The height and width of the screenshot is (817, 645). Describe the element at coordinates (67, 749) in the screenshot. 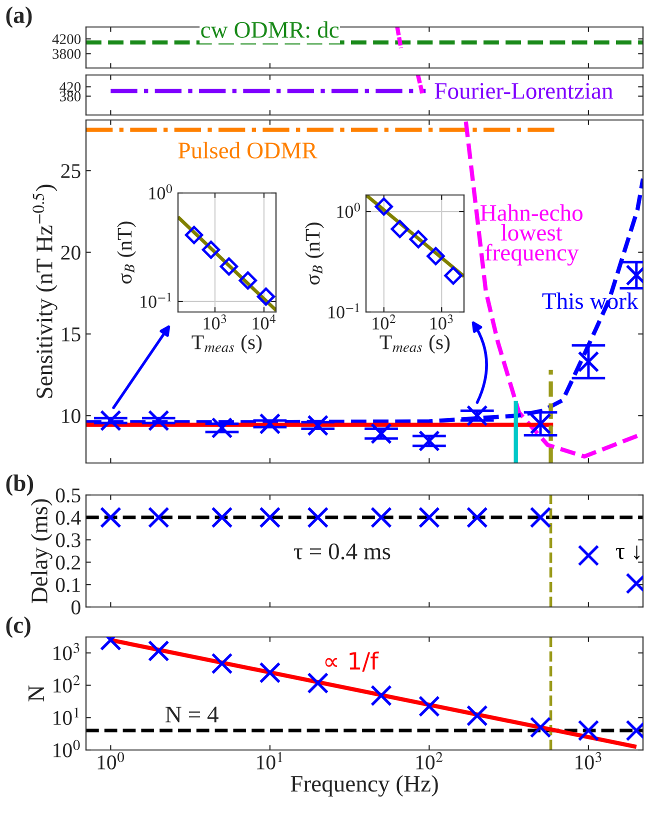

I see `y-tick-label: 10$^{0}$` at that location.